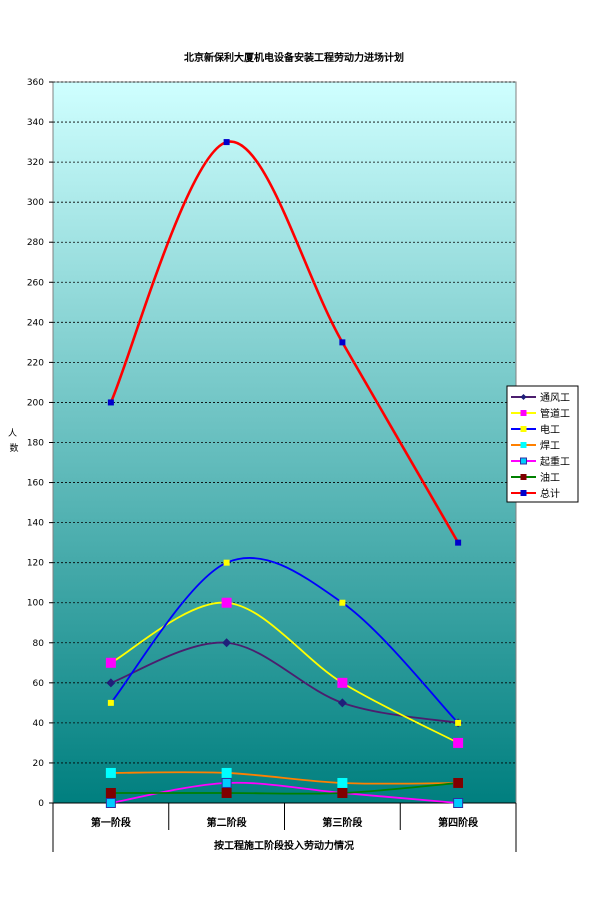  I want to click on y-tick-label: 120, so click(35, 564).